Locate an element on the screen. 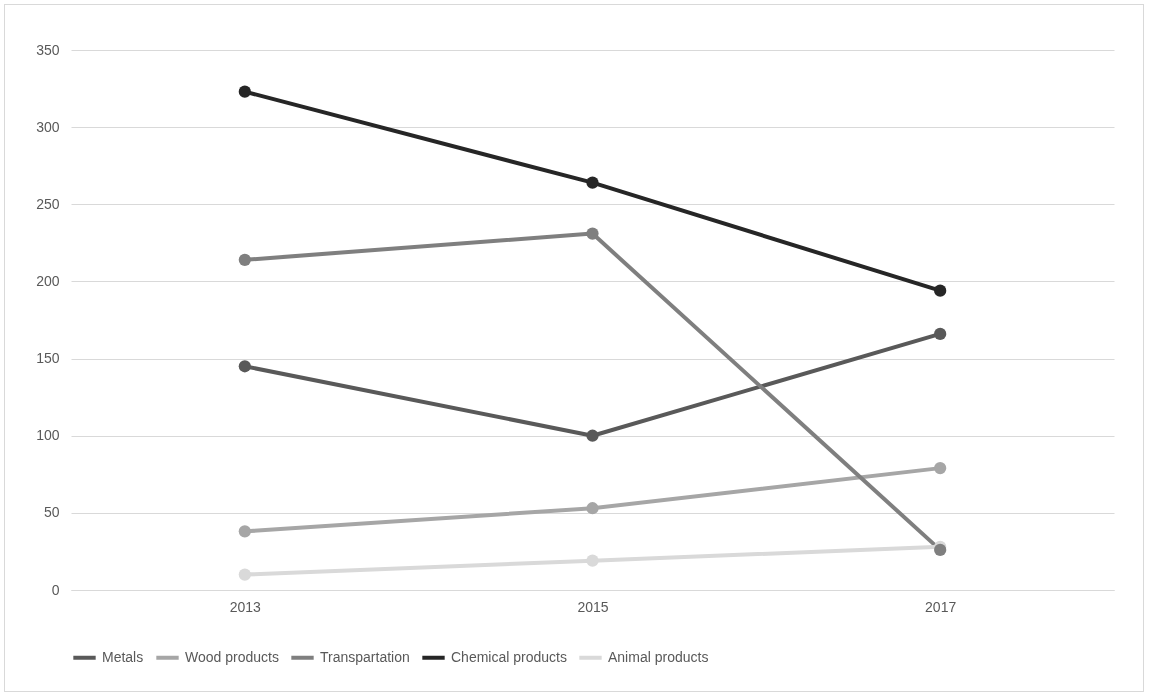 The height and width of the screenshot is (699, 1151). x-tick-label: 2015 is located at coordinates (593, 606).